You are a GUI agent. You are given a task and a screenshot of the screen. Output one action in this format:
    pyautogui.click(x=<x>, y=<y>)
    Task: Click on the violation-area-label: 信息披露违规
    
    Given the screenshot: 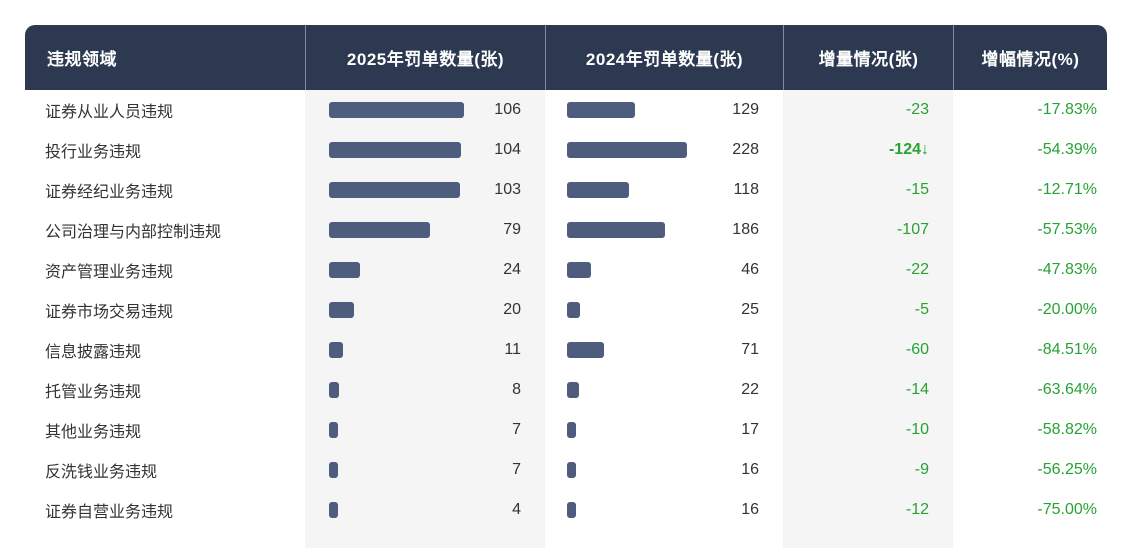 What is the action you would take?
    pyautogui.click(x=93, y=352)
    